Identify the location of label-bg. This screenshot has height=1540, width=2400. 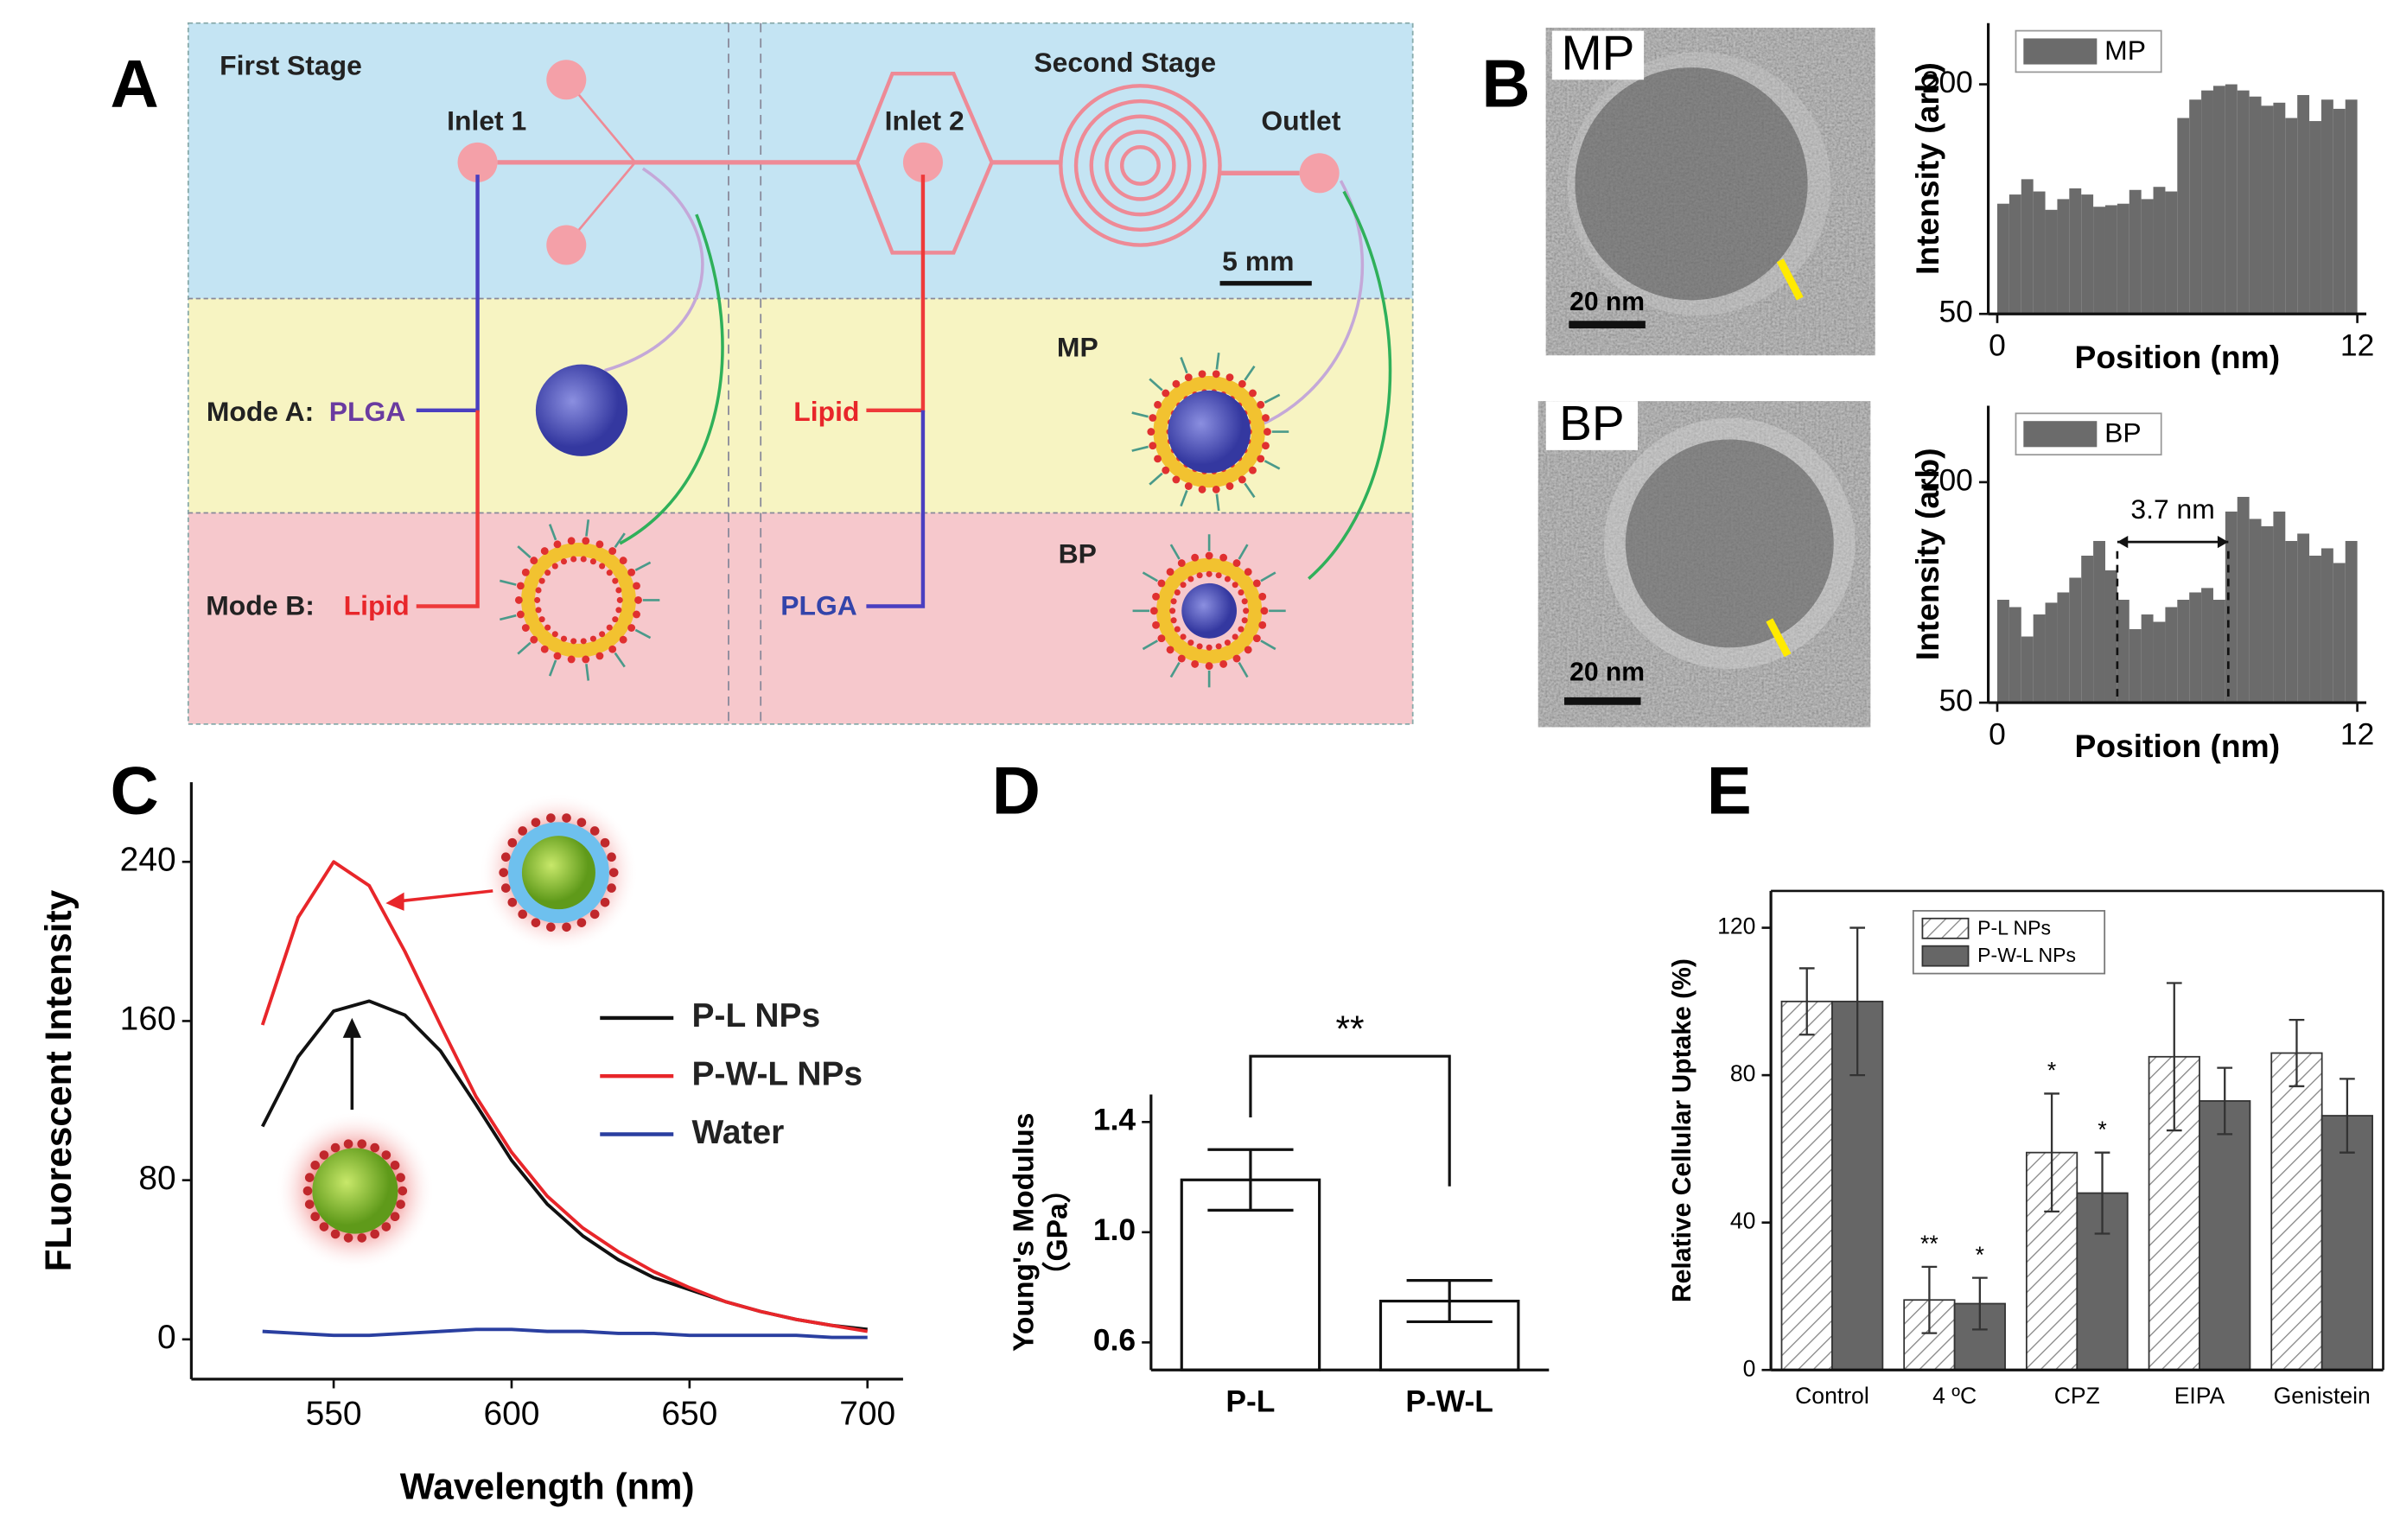
(1592, 425).